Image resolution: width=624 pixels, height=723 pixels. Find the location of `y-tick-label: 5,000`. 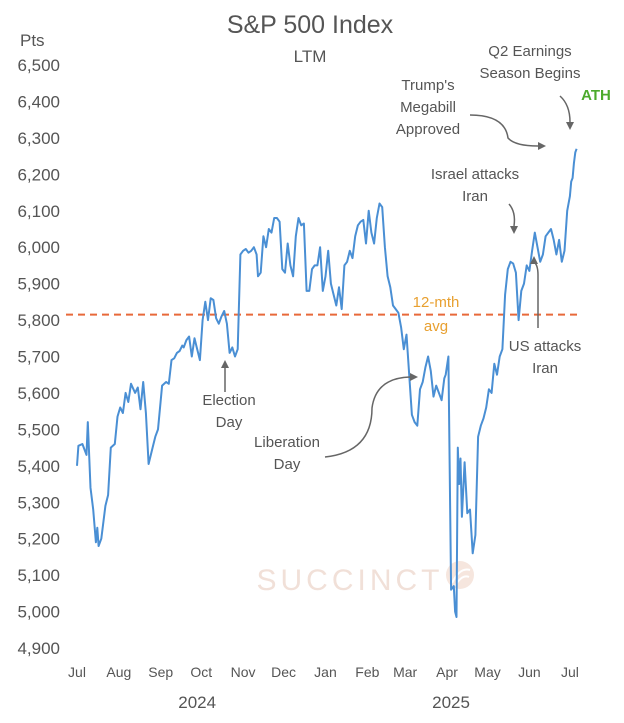

y-tick-label: 5,000 is located at coordinates (38, 612).